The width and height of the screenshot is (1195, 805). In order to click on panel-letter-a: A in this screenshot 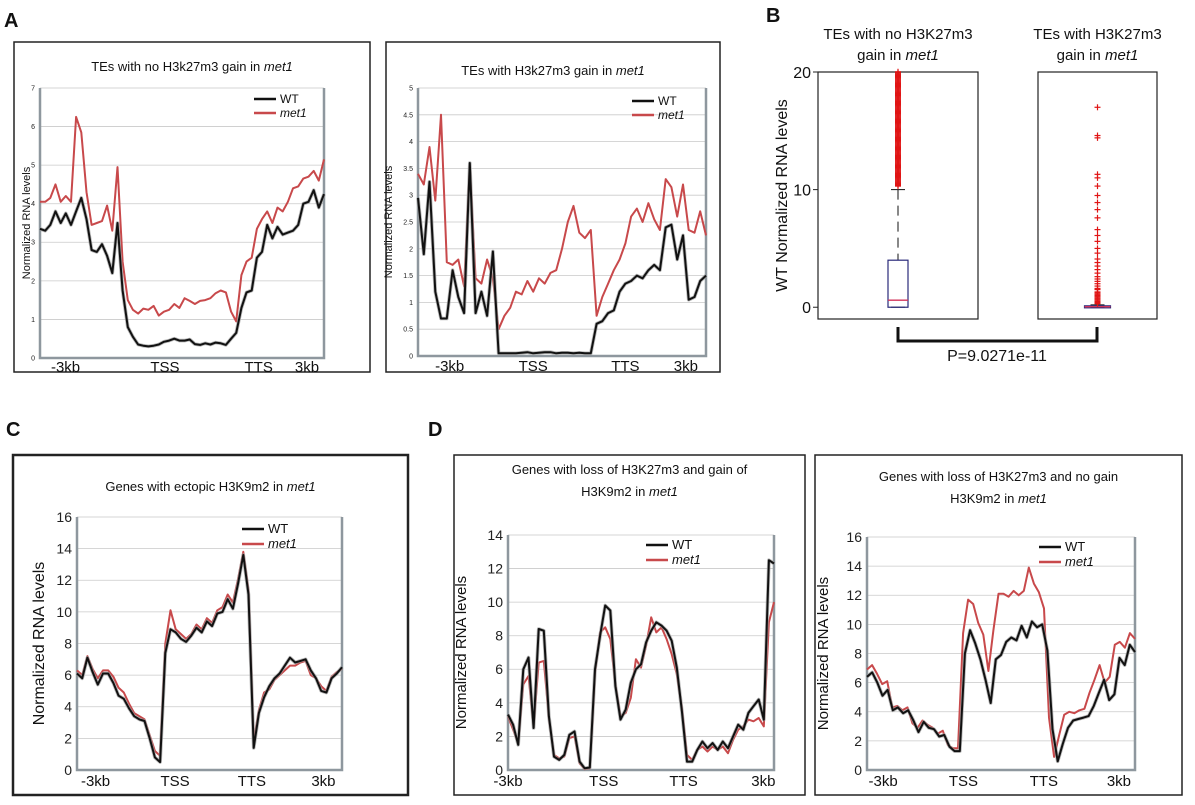, I will do `click(11, 21)`.